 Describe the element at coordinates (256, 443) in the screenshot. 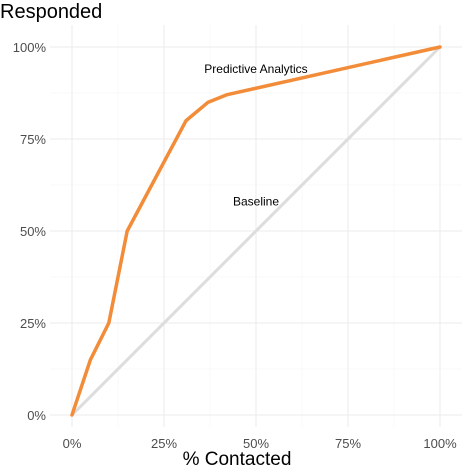

I see `x-tick-label: 50%` at that location.